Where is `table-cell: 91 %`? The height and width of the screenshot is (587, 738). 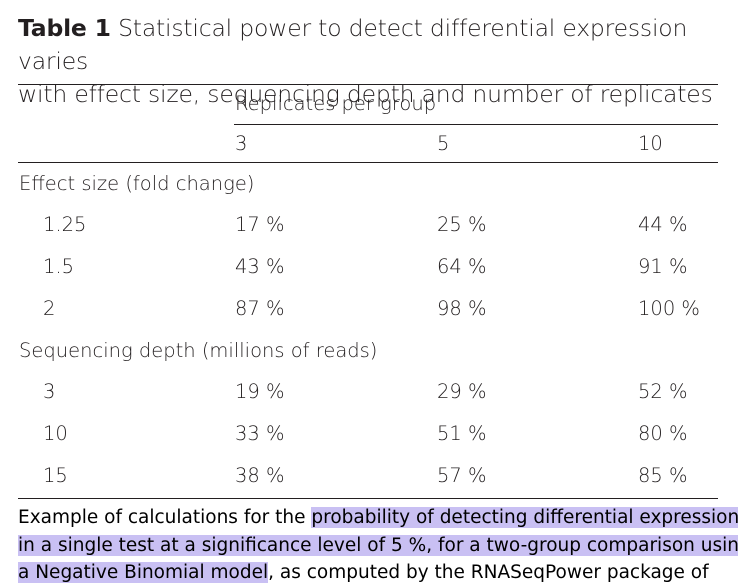 table-cell: 91 % is located at coordinates (663, 266).